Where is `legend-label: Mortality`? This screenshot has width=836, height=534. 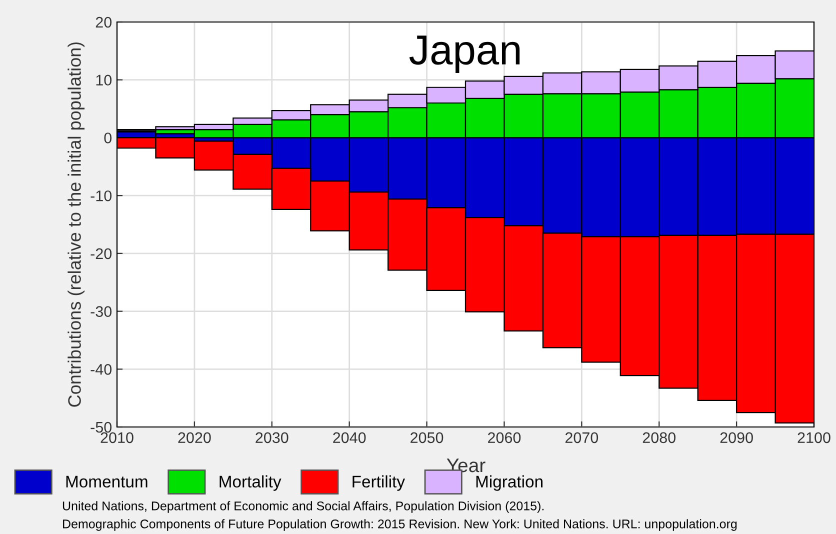
legend-label: Mortality is located at coordinates (251, 483).